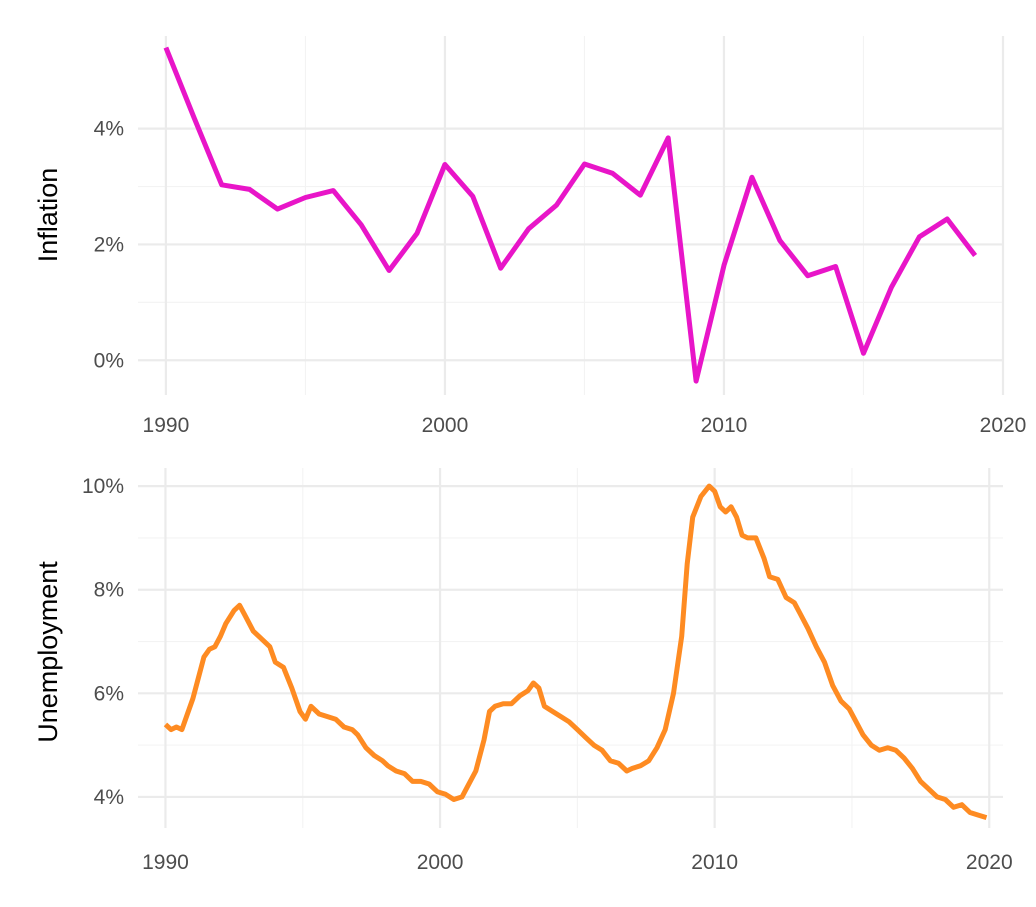 This screenshot has width=1036, height=907. What do you see at coordinates (48, 215) in the screenshot?
I see `inflation-y-axis-title: Inflation` at bounding box center [48, 215].